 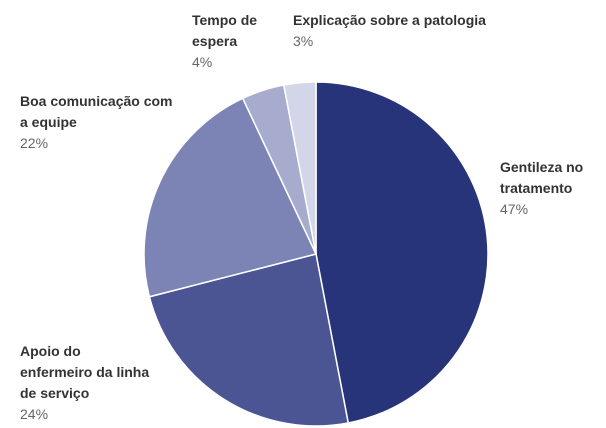 What do you see at coordinates (303, 41) in the screenshot?
I see `value-label: 3%` at bounding box center [303, 41].